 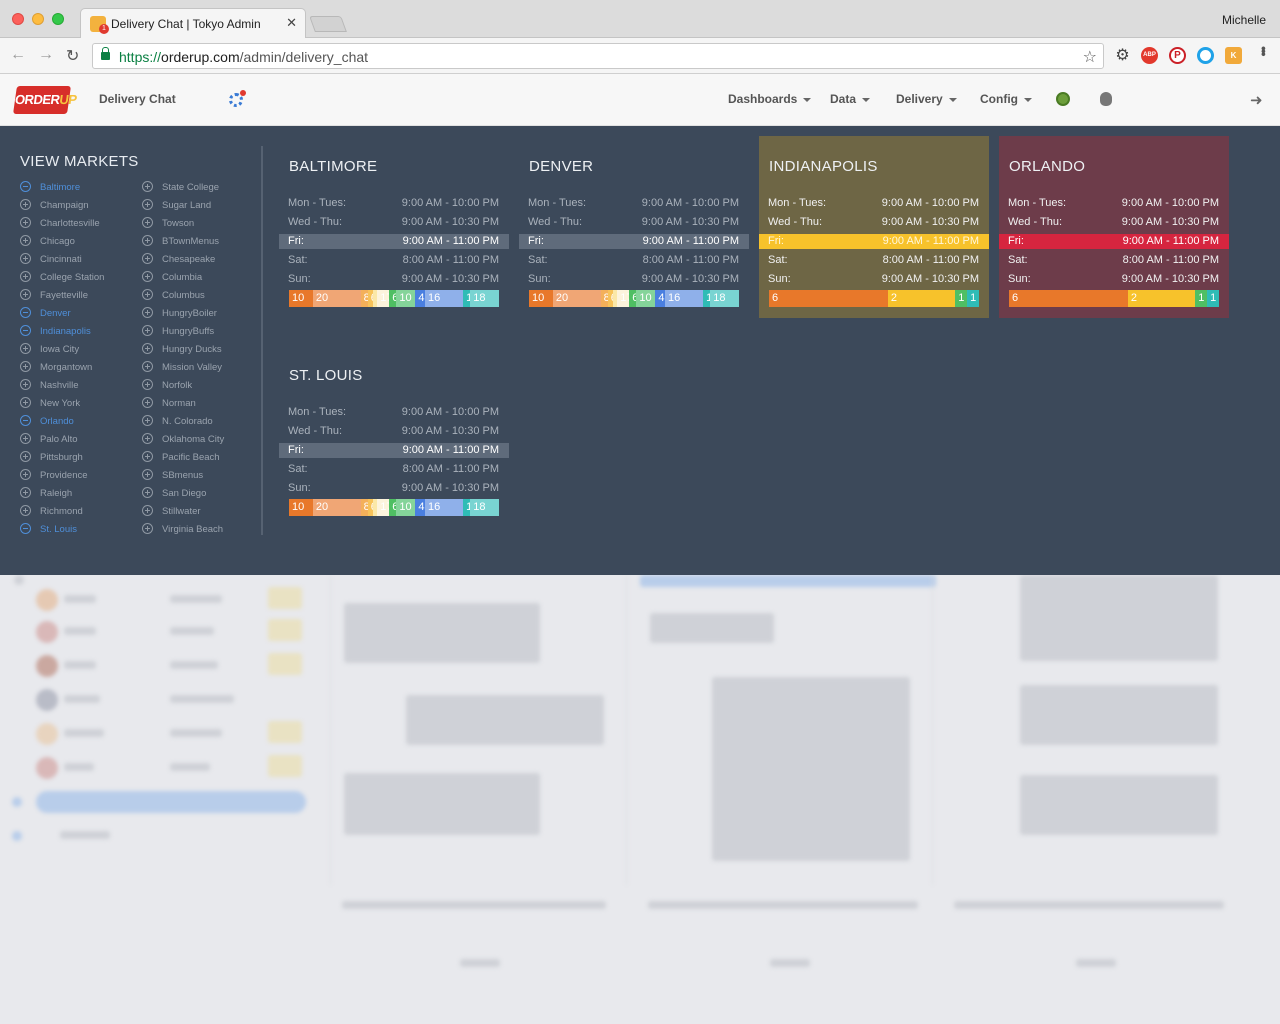 What do you see at coordinates (1264, 50) in the screenshot?
I see `menu-icon: •••` at bounding box center [1264, 50].